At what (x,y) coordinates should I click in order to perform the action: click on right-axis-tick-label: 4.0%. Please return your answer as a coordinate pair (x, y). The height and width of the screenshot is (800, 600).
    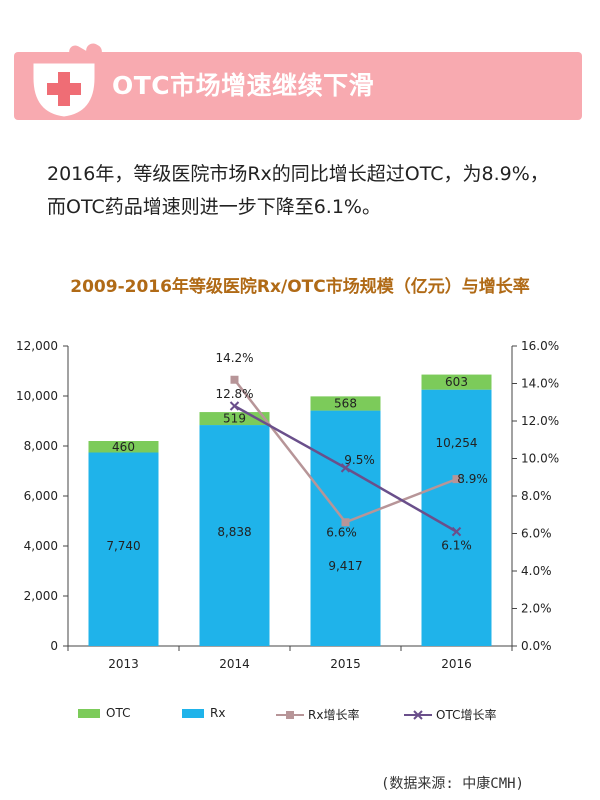
    Looking at the image, I should click on (536, 571).